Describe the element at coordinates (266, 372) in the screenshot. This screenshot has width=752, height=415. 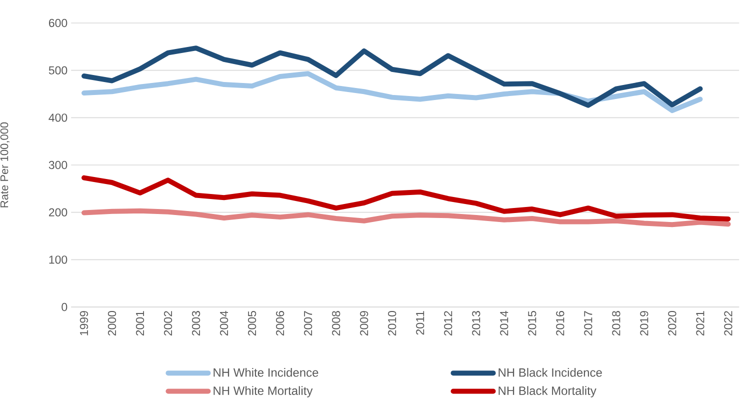
I see `legend-label: NH White Incidence` at that location.